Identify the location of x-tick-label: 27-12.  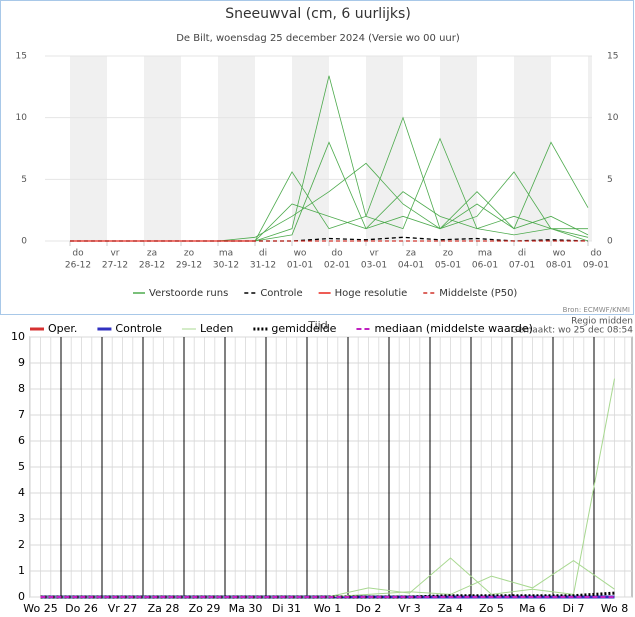
(115, 266).